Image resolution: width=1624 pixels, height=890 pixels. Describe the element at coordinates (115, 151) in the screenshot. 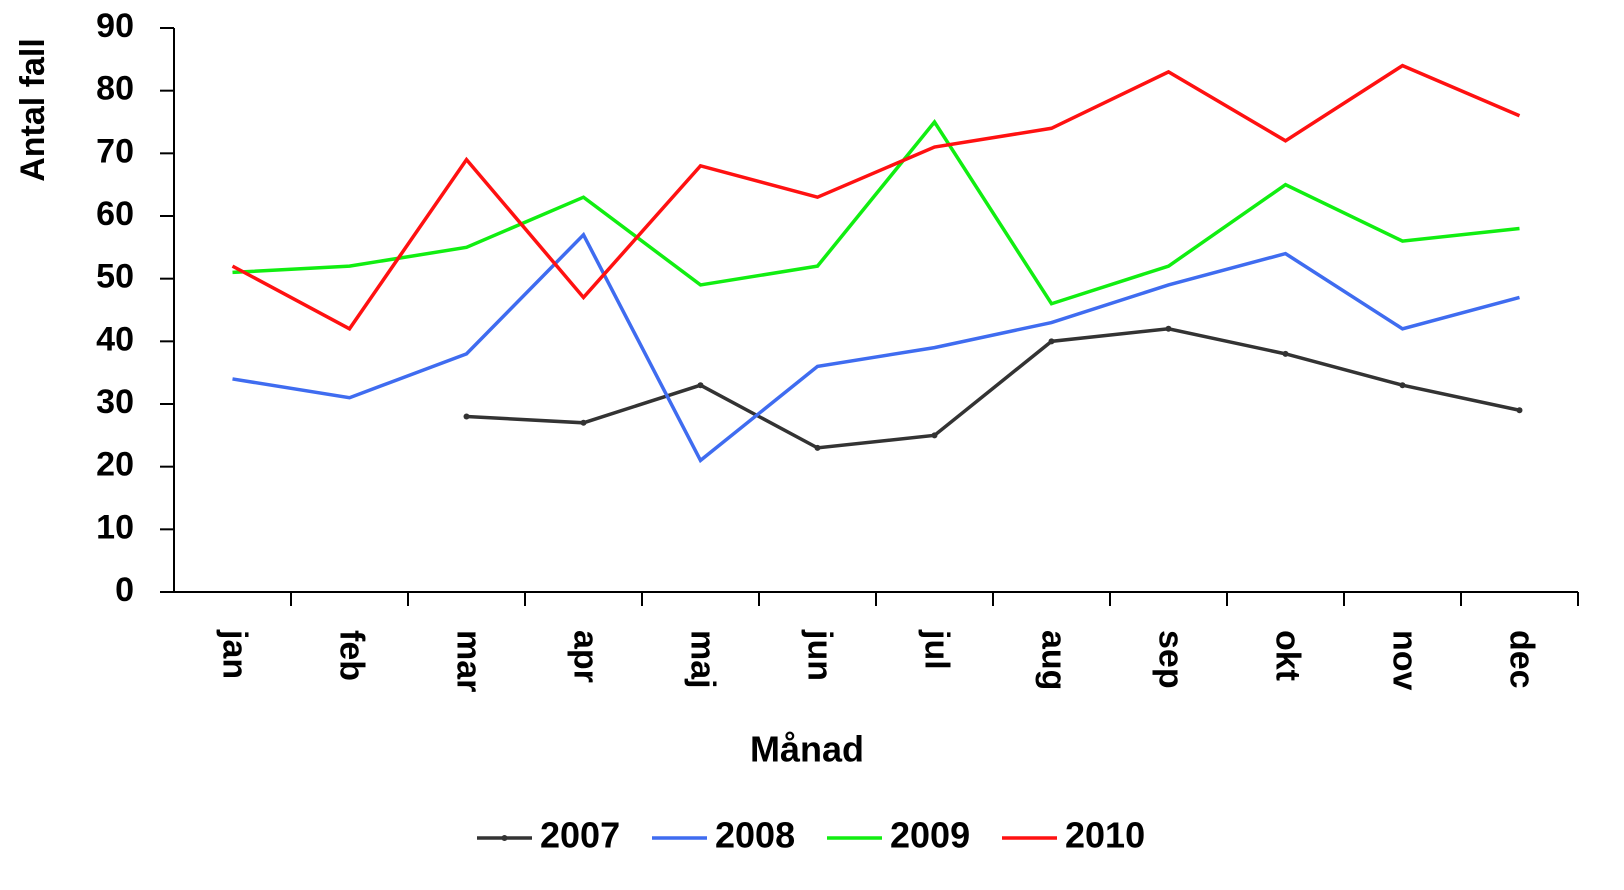

I see `y-tick-label: 70` at that location.